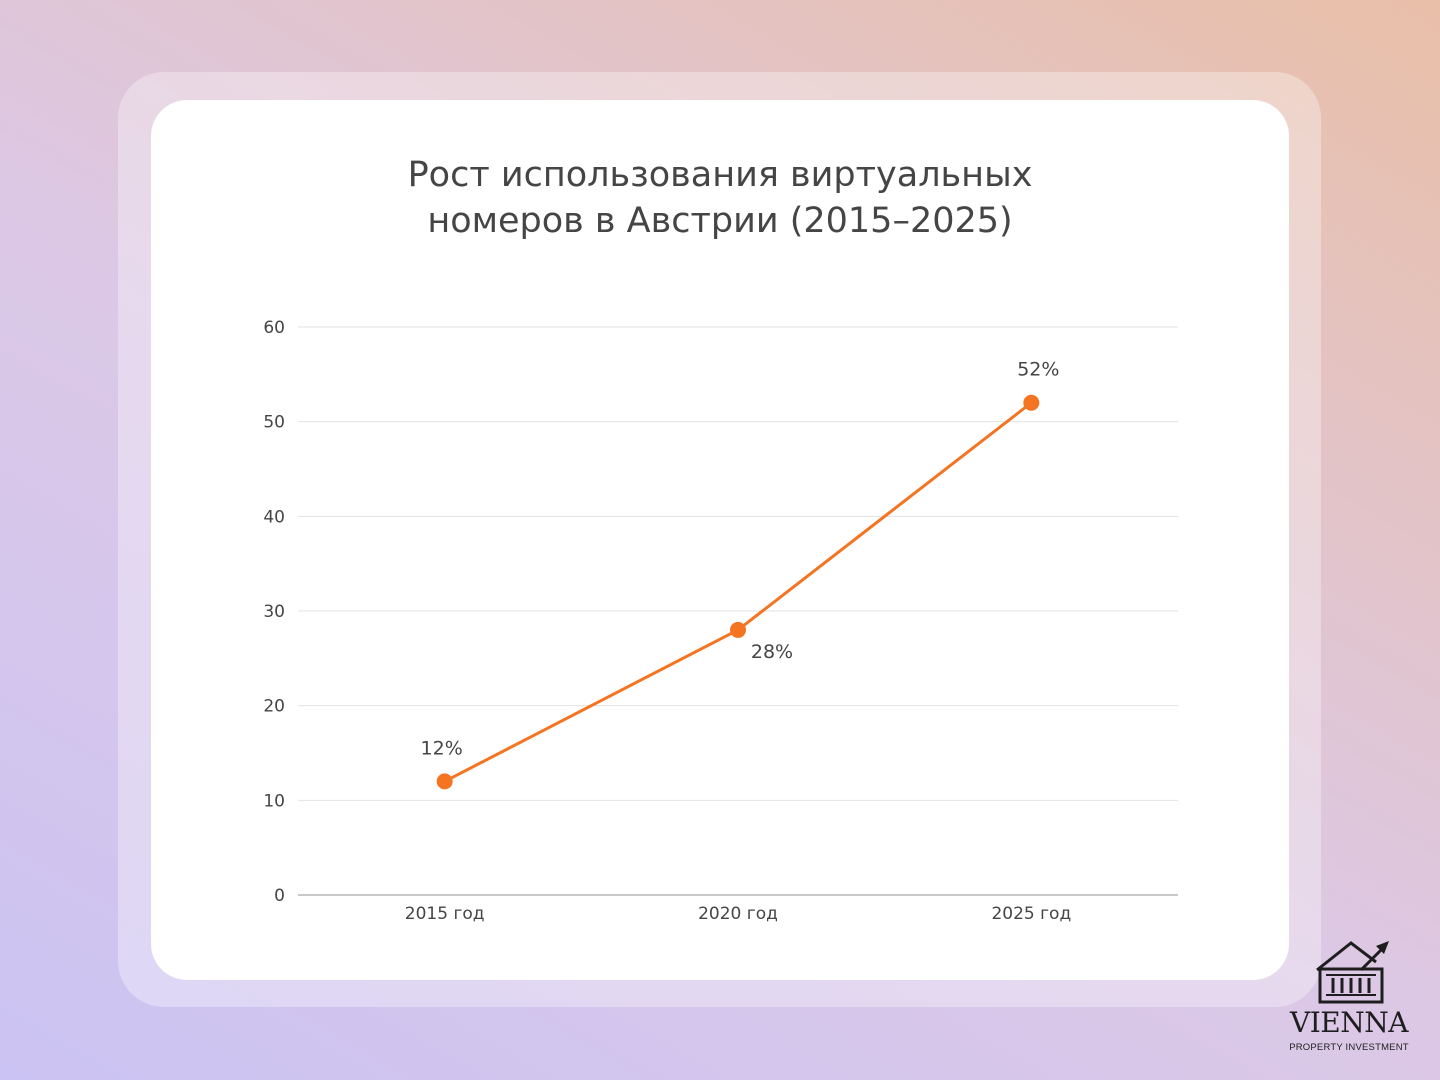 This screenshot has height=1080, width=1440. What do you see at coordinates (1038, 370) in the screenshot?
I see `data-label: 52%` at bounding box center [1038, 370].